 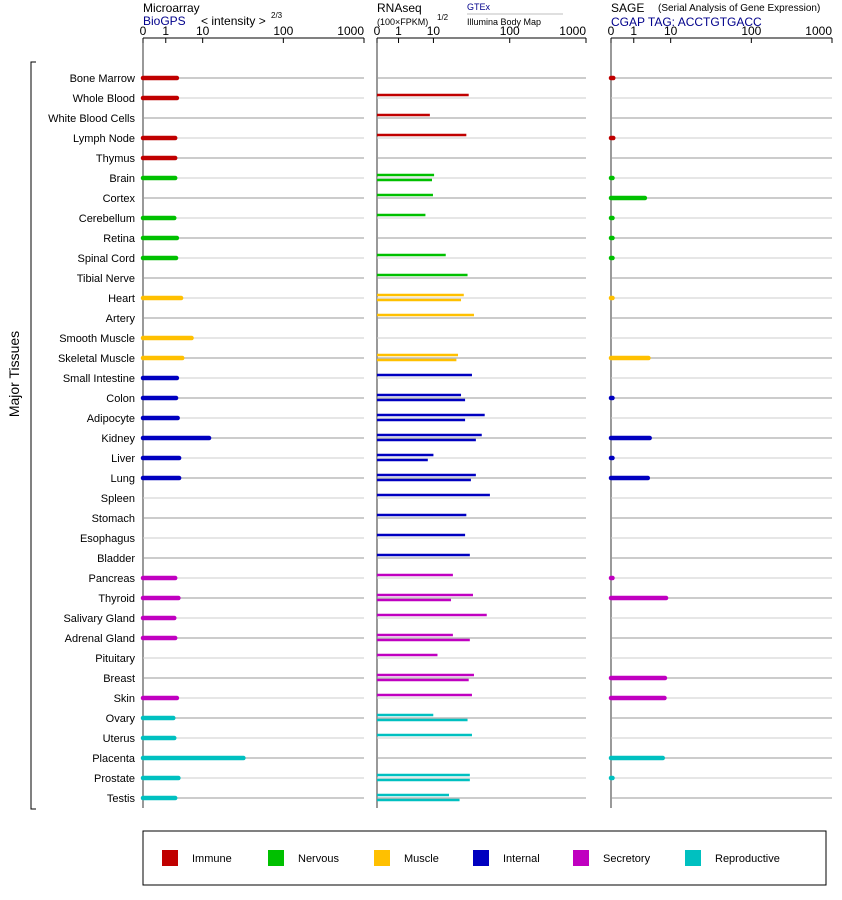 I want to click on tissue-label: Stomach, so click(x=113, y=519).